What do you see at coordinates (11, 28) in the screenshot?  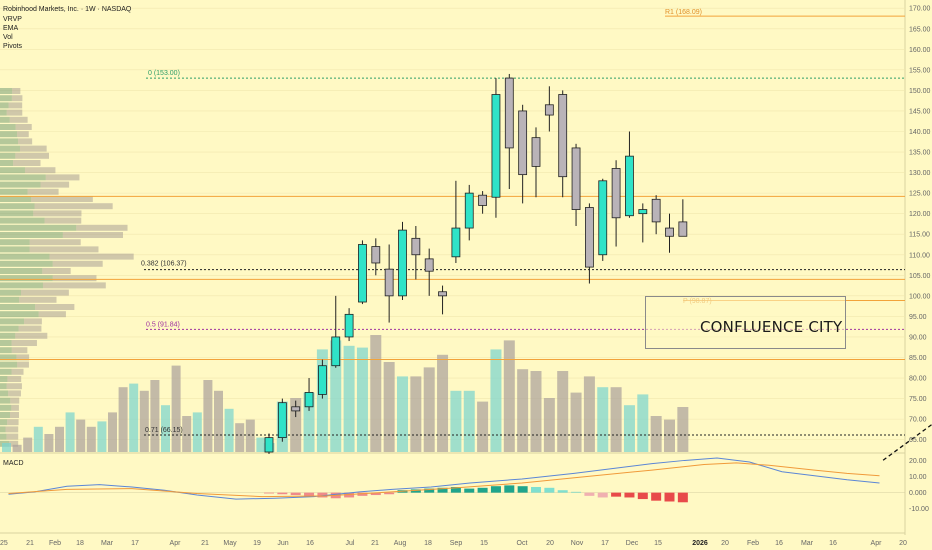 I see `indicator-ema: EMA` at bounding box center [11, 28].